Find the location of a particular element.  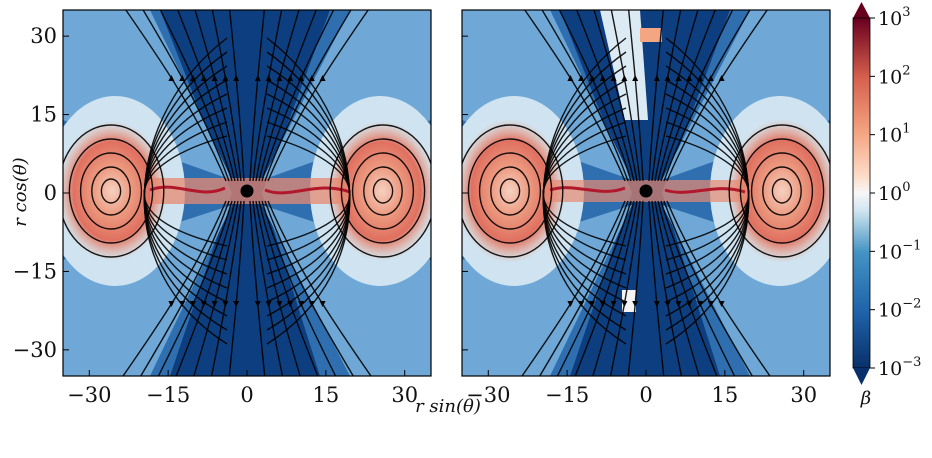

x-tick-label: 0 is located at coordinates (645, 395).